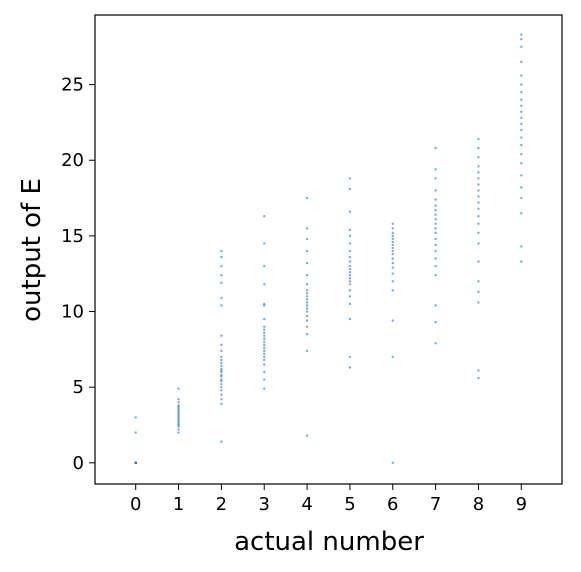 Image resolution: width=581 pixels, height=572 pixels. Describe the element at coordinates (72, 85) in the screenshot. I see `y-tick-label: 25` at that location.